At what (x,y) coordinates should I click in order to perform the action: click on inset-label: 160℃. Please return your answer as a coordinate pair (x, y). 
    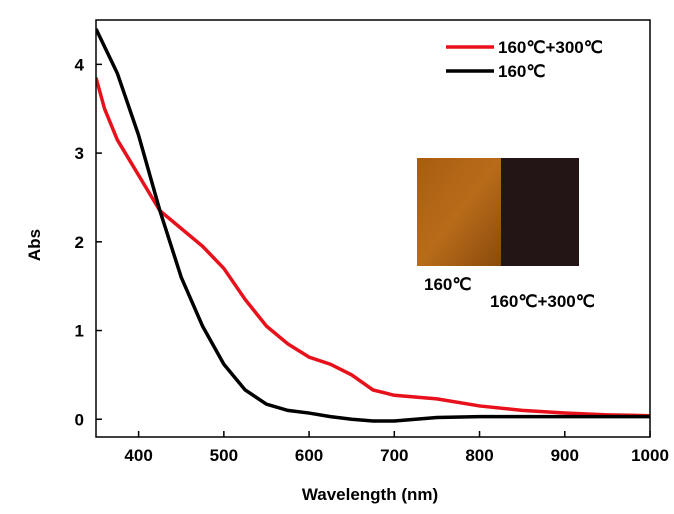
    Looking at the image, I should click on (447, 284).